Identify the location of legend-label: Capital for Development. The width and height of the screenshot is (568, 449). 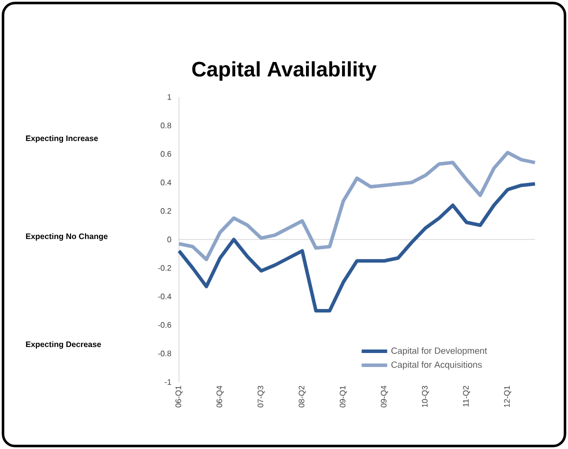
(439, 351).